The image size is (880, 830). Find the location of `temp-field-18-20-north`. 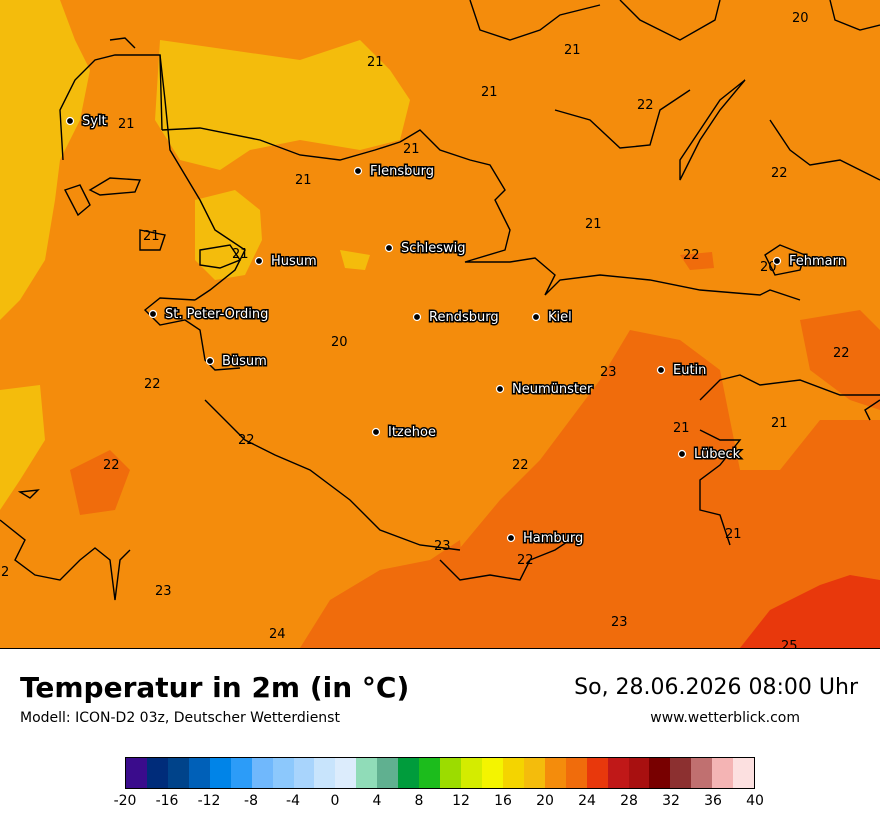

temp-field-18-20-north is located at coordinates (282, 105).